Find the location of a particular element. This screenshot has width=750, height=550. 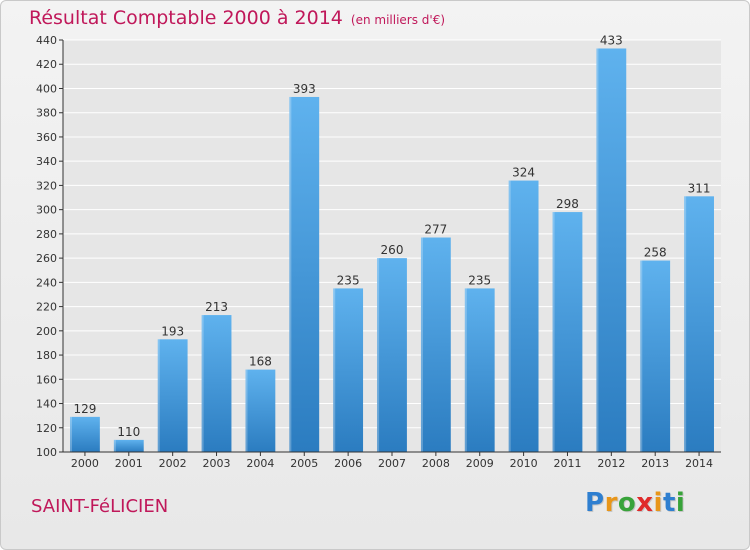

bar-2001 is located at coordinates (128, 445).